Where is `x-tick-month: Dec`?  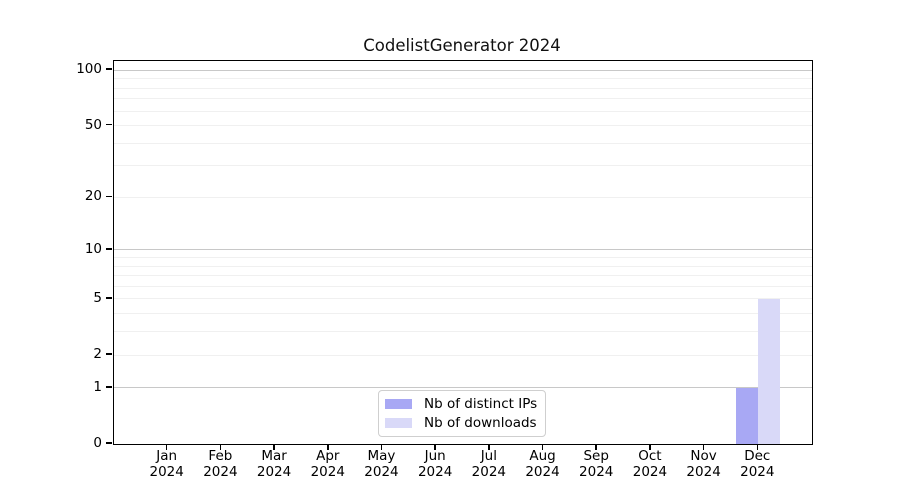
x-tick-month: Dec is located at coordinates (757, 456).